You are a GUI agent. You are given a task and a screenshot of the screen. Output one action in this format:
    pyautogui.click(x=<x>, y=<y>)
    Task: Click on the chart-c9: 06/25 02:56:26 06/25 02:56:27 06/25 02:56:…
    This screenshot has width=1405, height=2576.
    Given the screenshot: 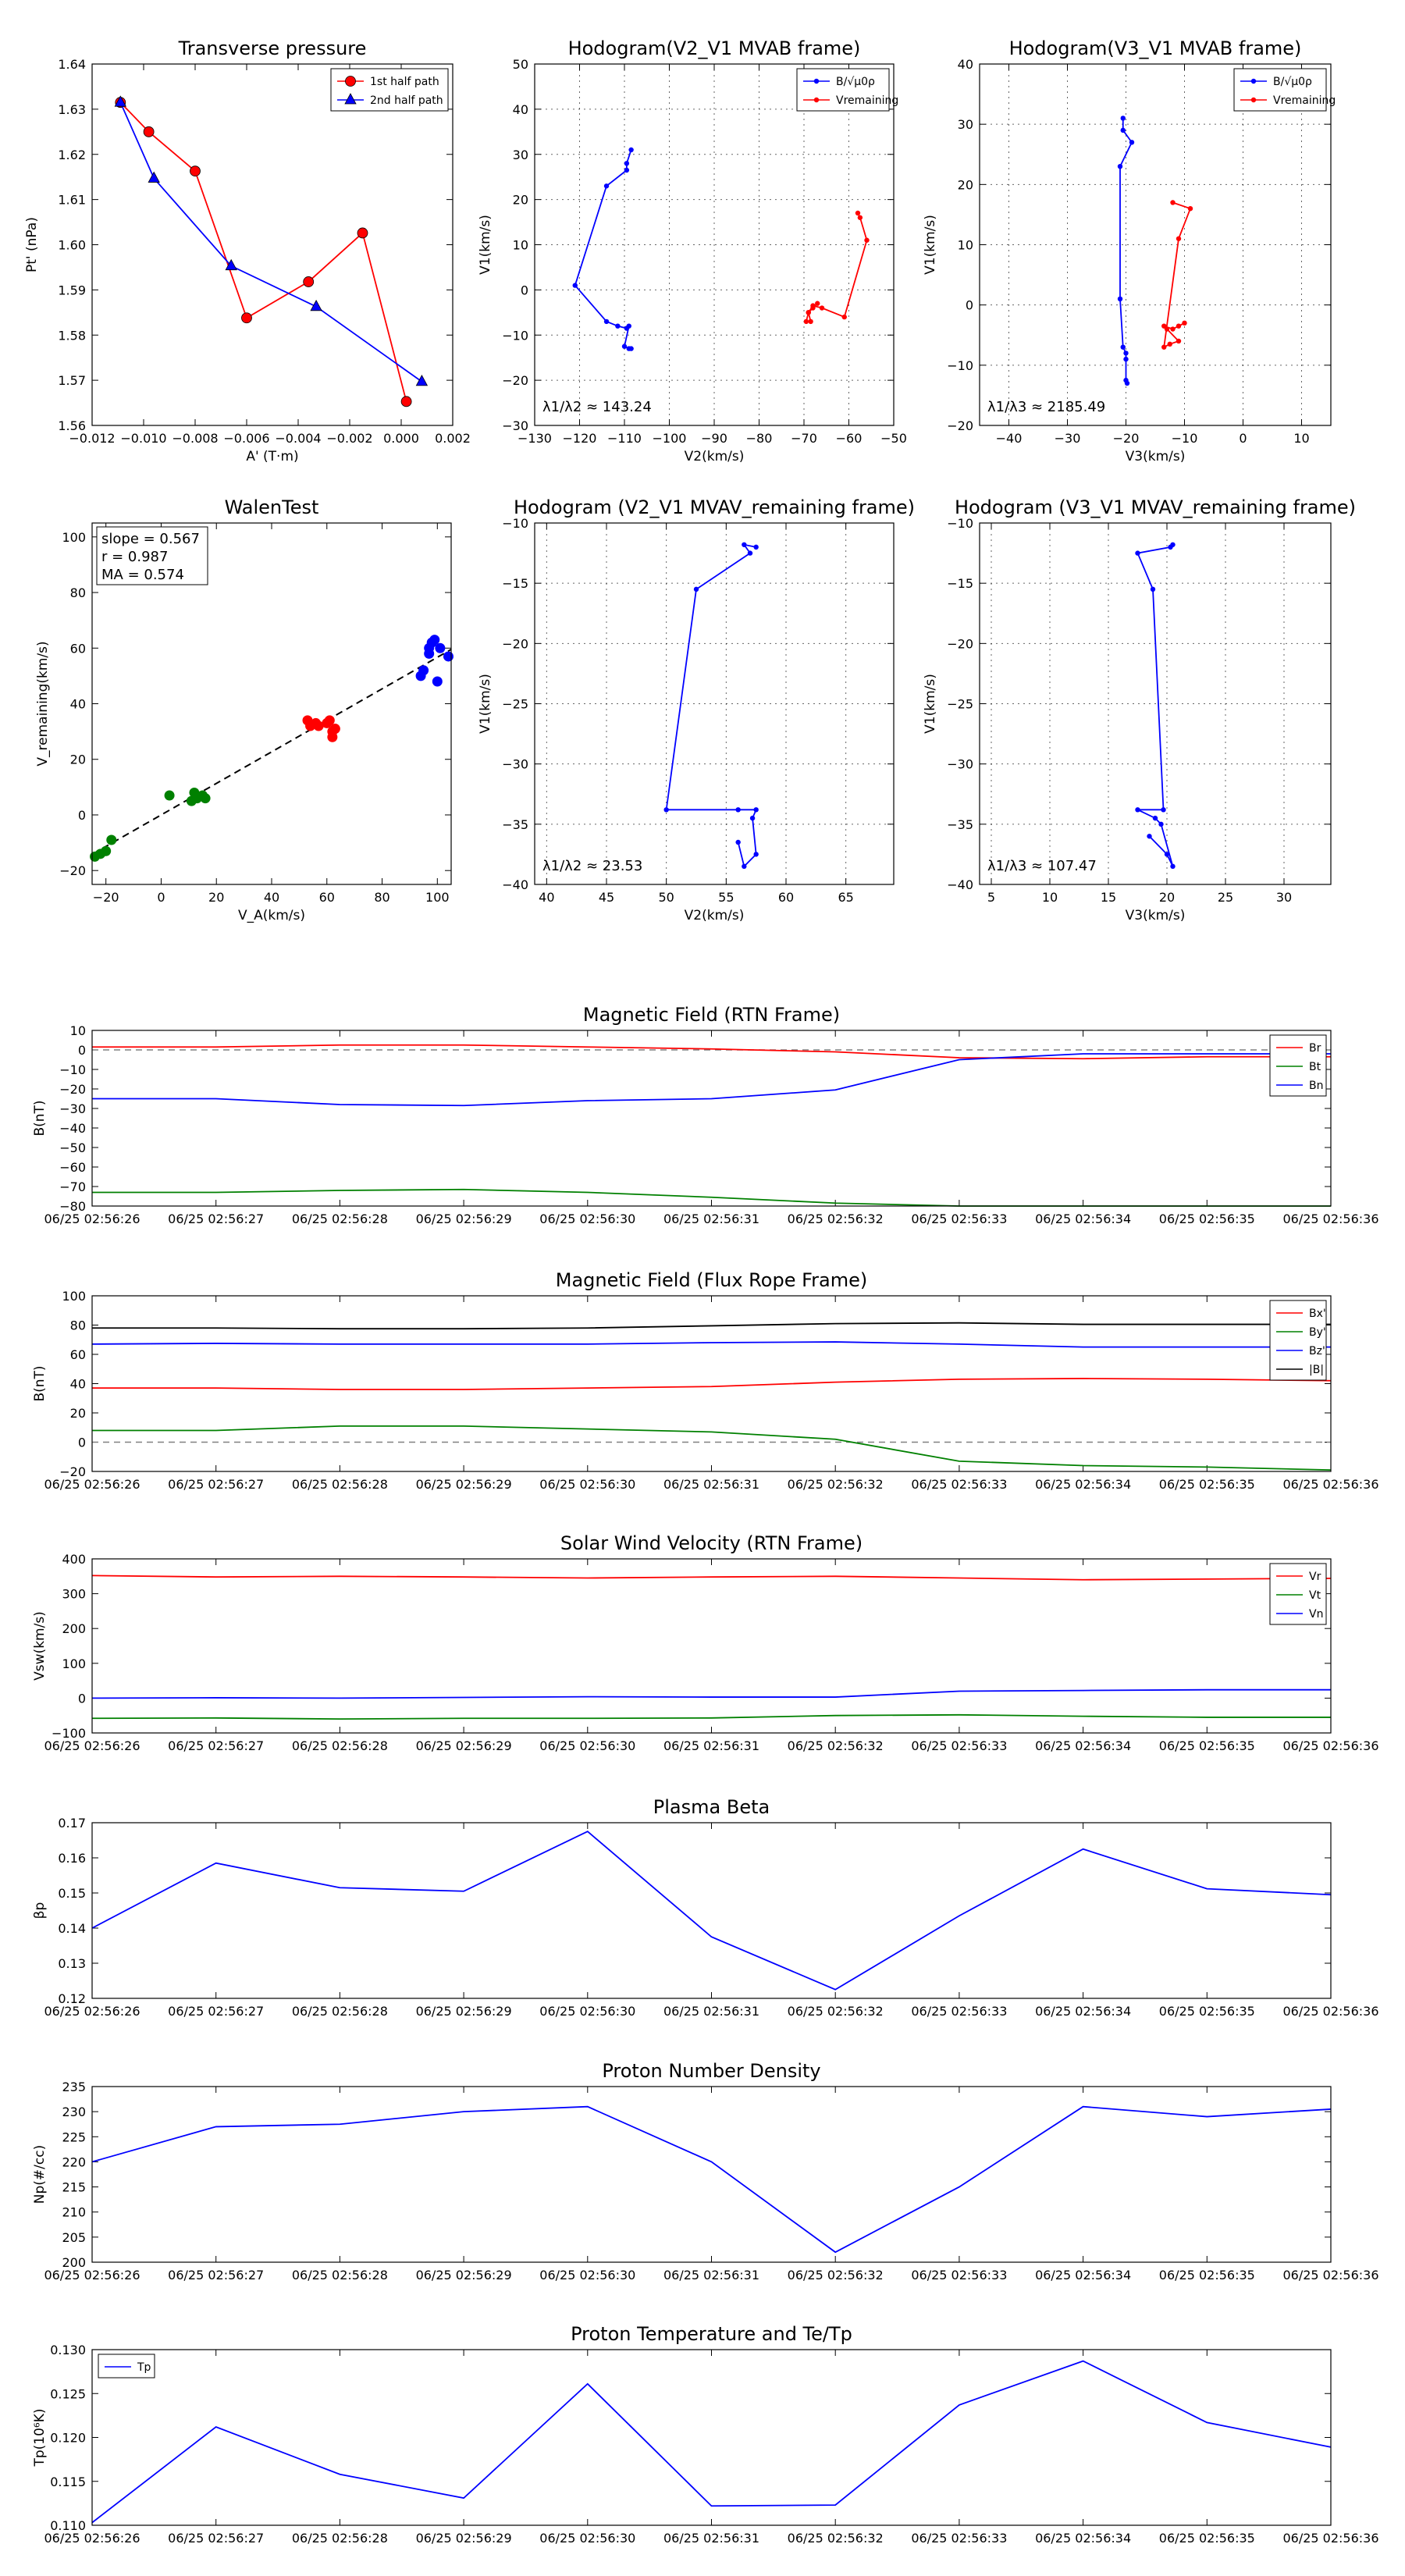 What is the action you would take?
    pyautogui.click(x=706, y=1642)
    